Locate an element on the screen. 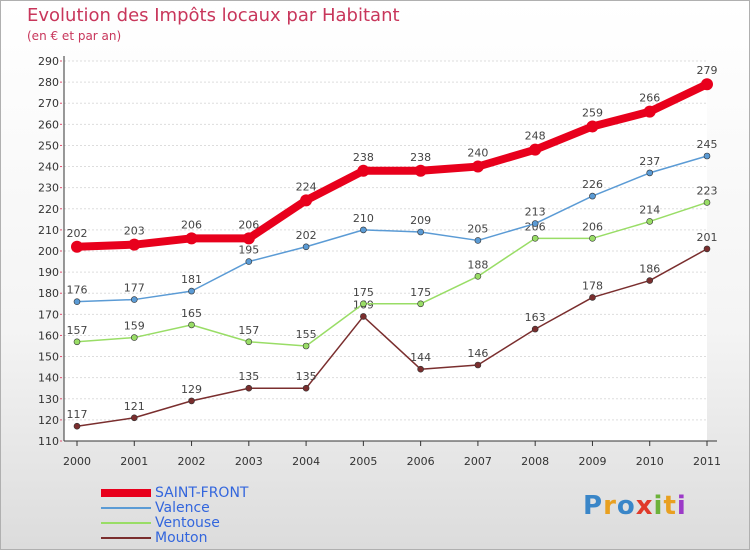 The width and height of the screenshot is (750, 550). y-tick-label: 160 is located at coordinates (48, 335).